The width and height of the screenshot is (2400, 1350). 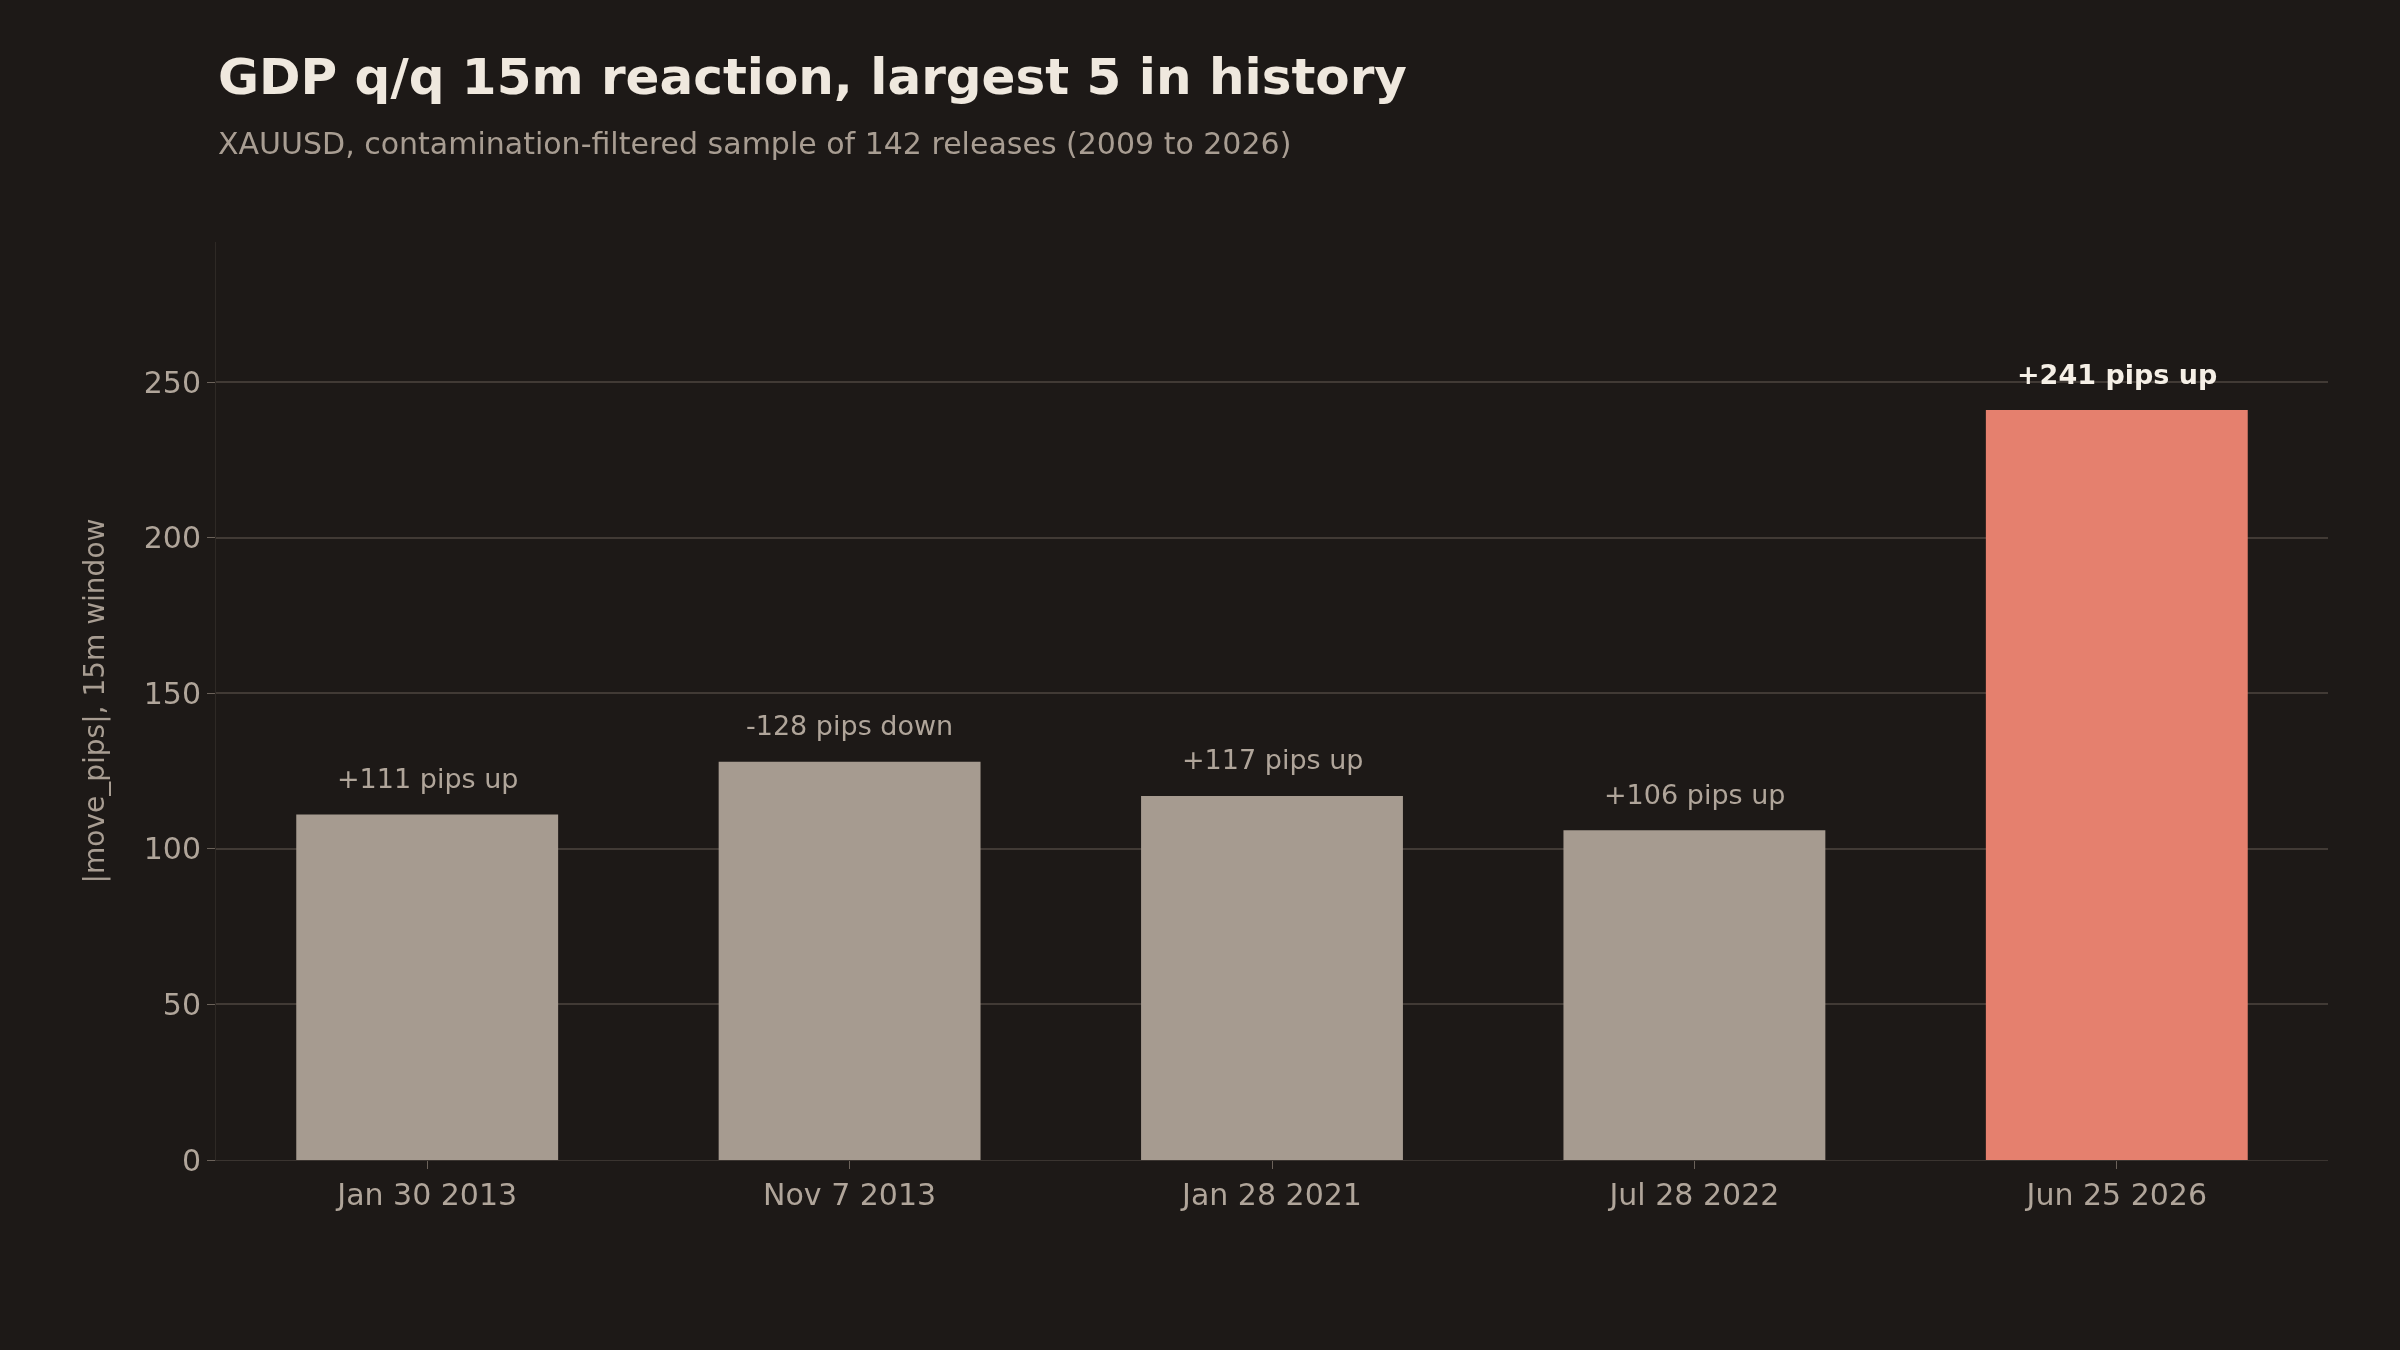 I want to click on y-axis-title: |move_pips|, 15m window, so click(x=95, y=701).